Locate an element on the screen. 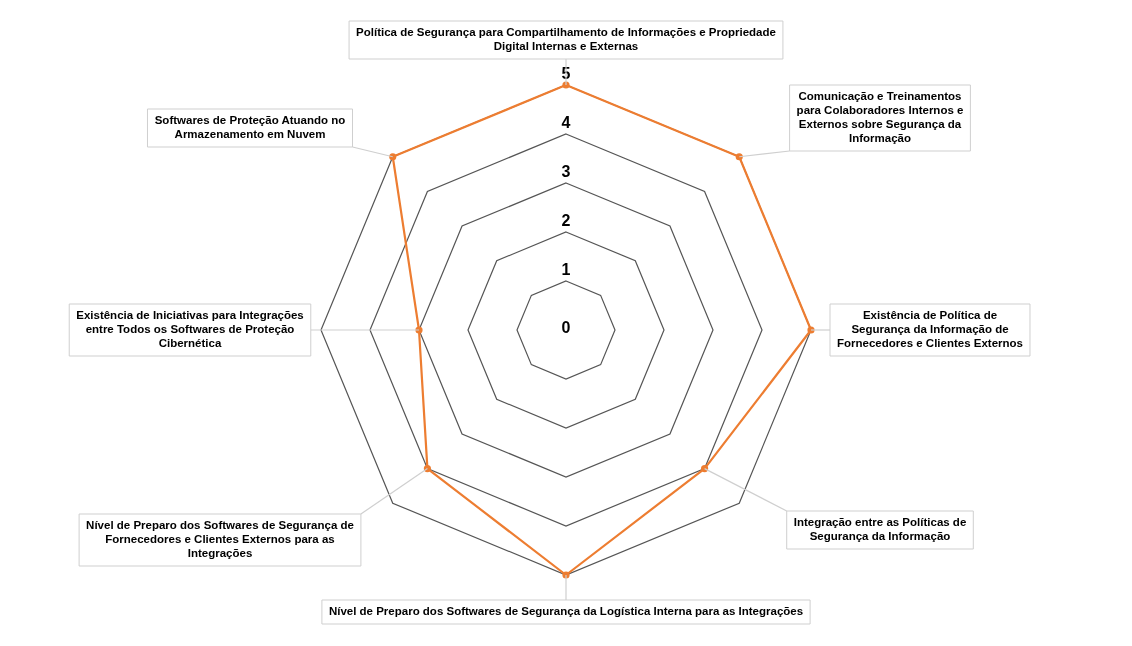  spoke-label: Existência de Política de Segurança da Informação de Fornecedores e Clientes Externos is located at coordinates (930, 329).